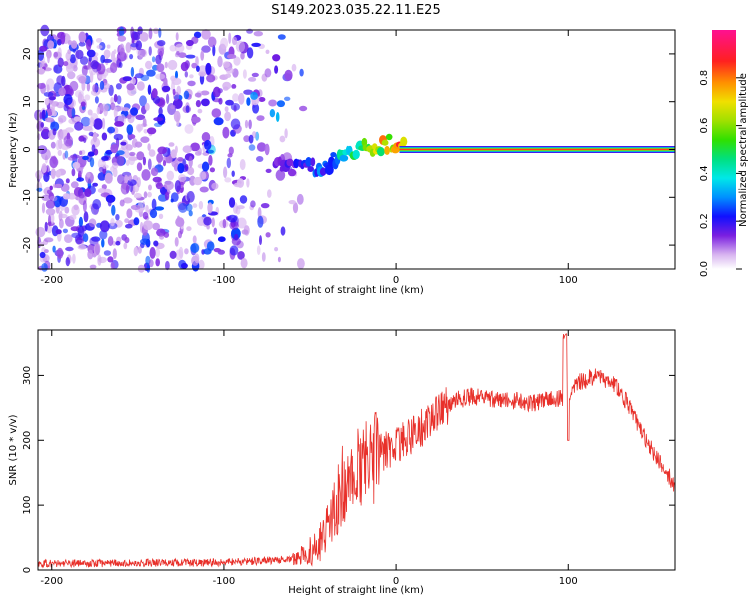 This screenshot has height=600, width=750. Describe the element at coordinates (355, 10) in the screenshot. I see `figure-title: S149.2023.035.22.11.E25` at that location.